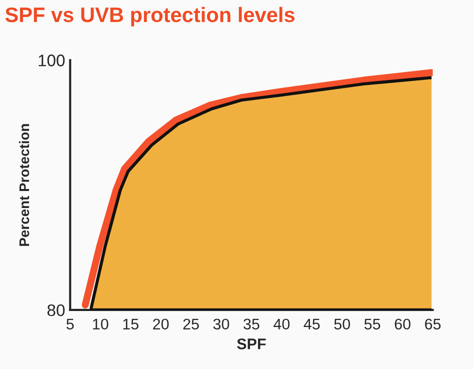 This screenshot has height=369, width=474. Describe the element at coordinates (161, 324) in the screenshot. I see `x-tick-label: 20` at that location.